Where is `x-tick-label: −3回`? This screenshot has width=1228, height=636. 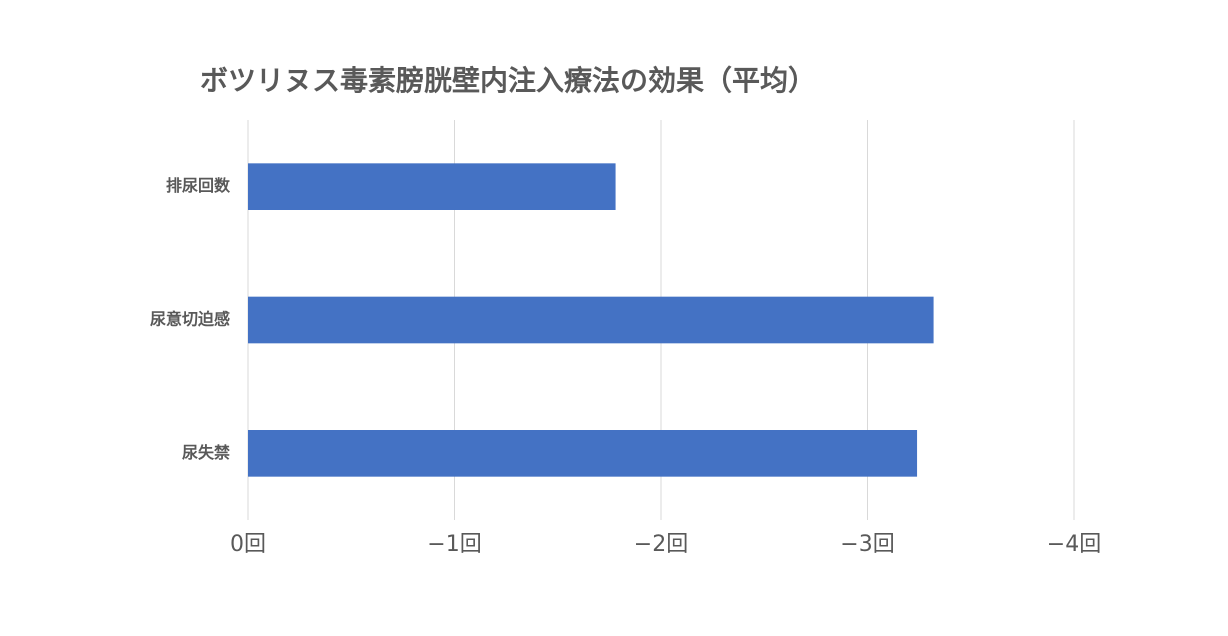
x-tick-label: −3回 is located at coordinates (867, 544).